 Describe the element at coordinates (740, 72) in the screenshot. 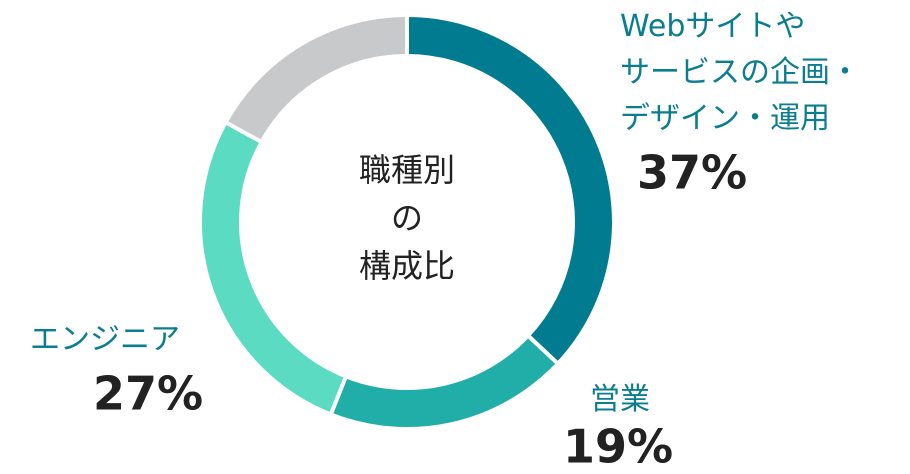

I see `category-label: Webサイトやサービスの企画・デザイン・運用` at that location.